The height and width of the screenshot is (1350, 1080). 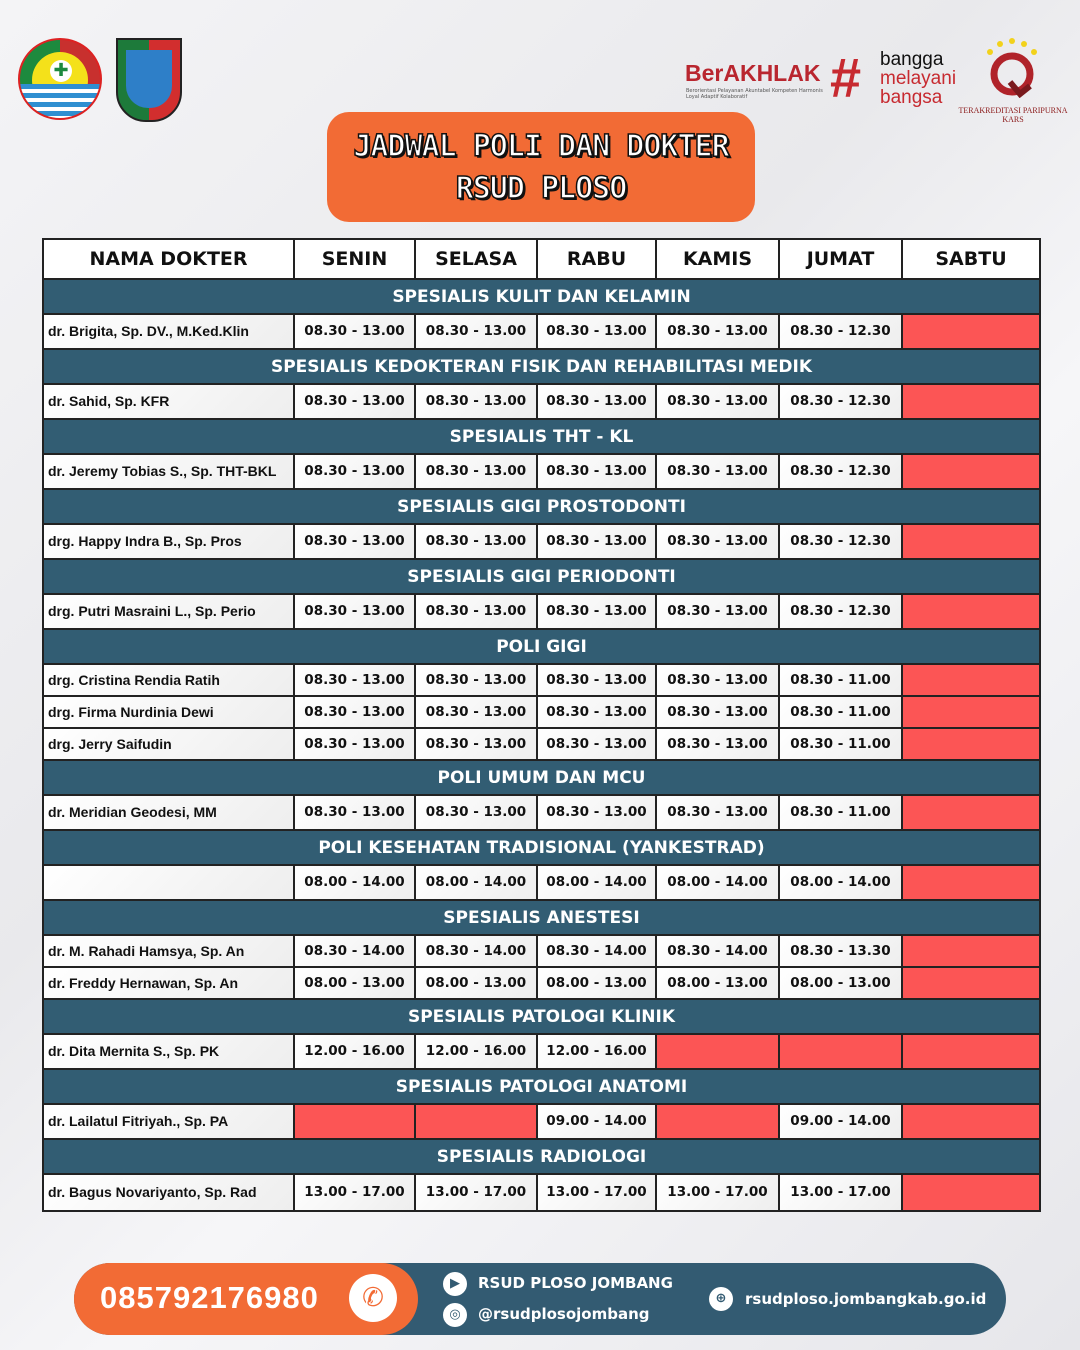 What do you see at coordinates (169, 882) in the screenshot?
I see `doctor-name` at bounding box center [169, 882].